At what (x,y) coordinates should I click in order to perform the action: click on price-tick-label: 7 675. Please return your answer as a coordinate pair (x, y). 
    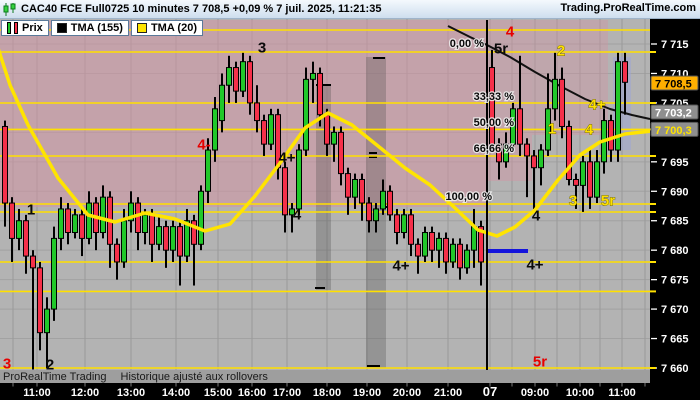
    Looking at the image, I should click on (675, 281).